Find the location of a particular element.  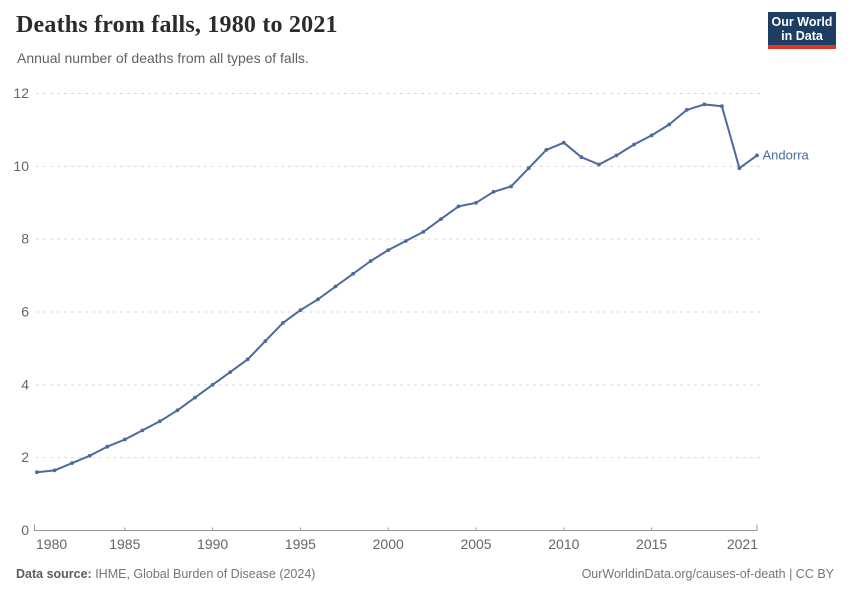

data-point-1983 is located at coordinates (89, 455).